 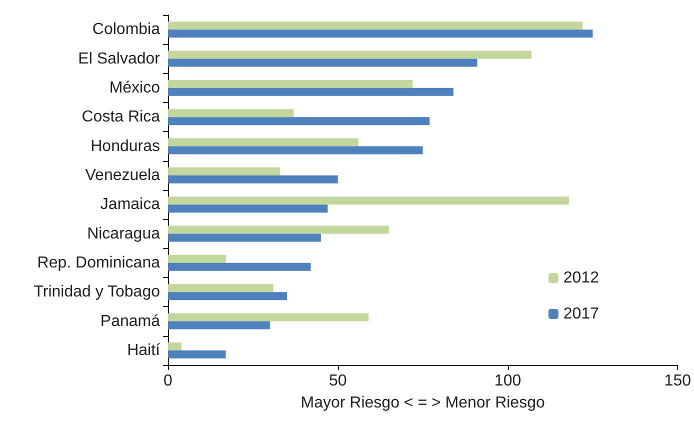 What do you see at coordinates (123, 233) in the screenshot?
I see `y-tick-label: Nicaragua` at bounding box center [123, 233].